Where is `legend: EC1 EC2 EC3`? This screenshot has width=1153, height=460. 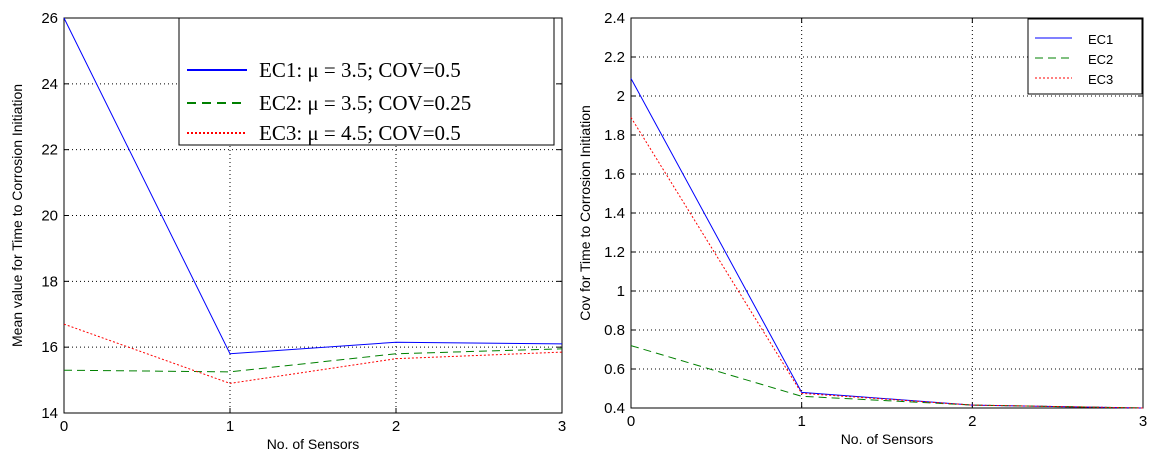
legend: EC1 EC2 EC3 is located at coordinates (1085, 56).